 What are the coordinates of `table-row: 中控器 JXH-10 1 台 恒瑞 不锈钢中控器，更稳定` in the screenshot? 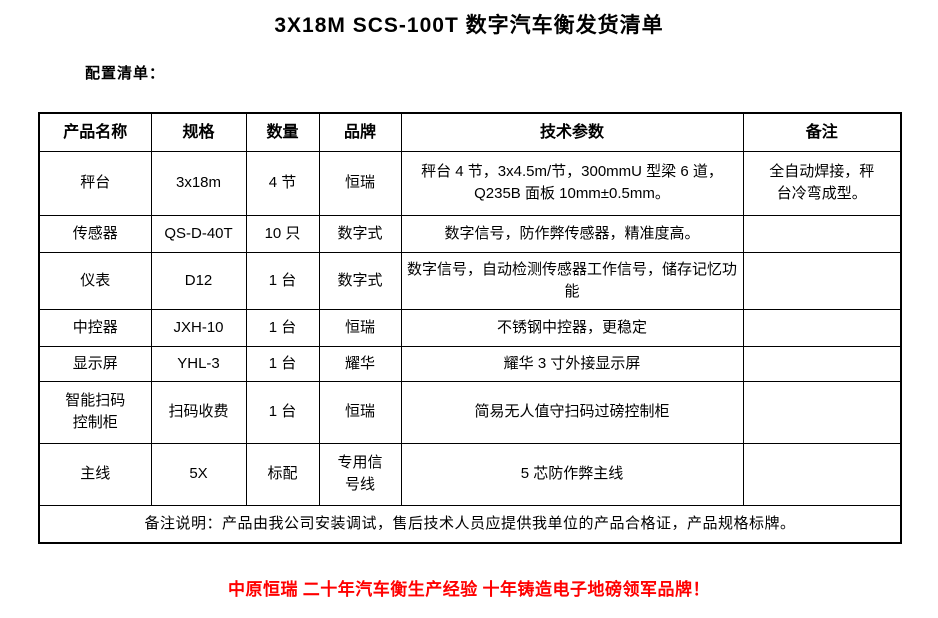 It's located at (470, 327).